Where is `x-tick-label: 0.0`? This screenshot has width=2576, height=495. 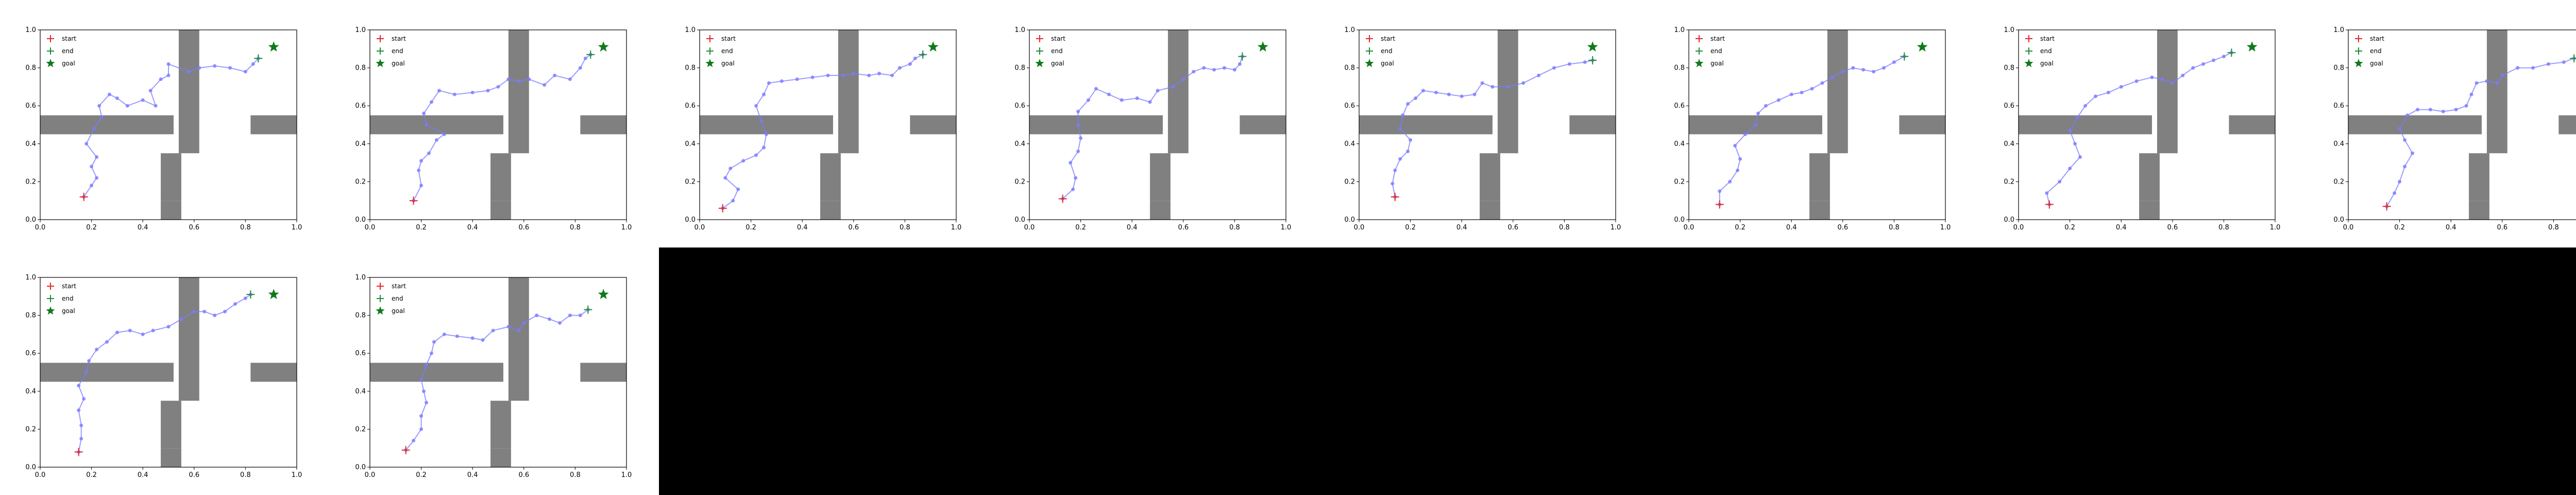
x-tick-label: 0.0 is located at coordinates (699, 228).